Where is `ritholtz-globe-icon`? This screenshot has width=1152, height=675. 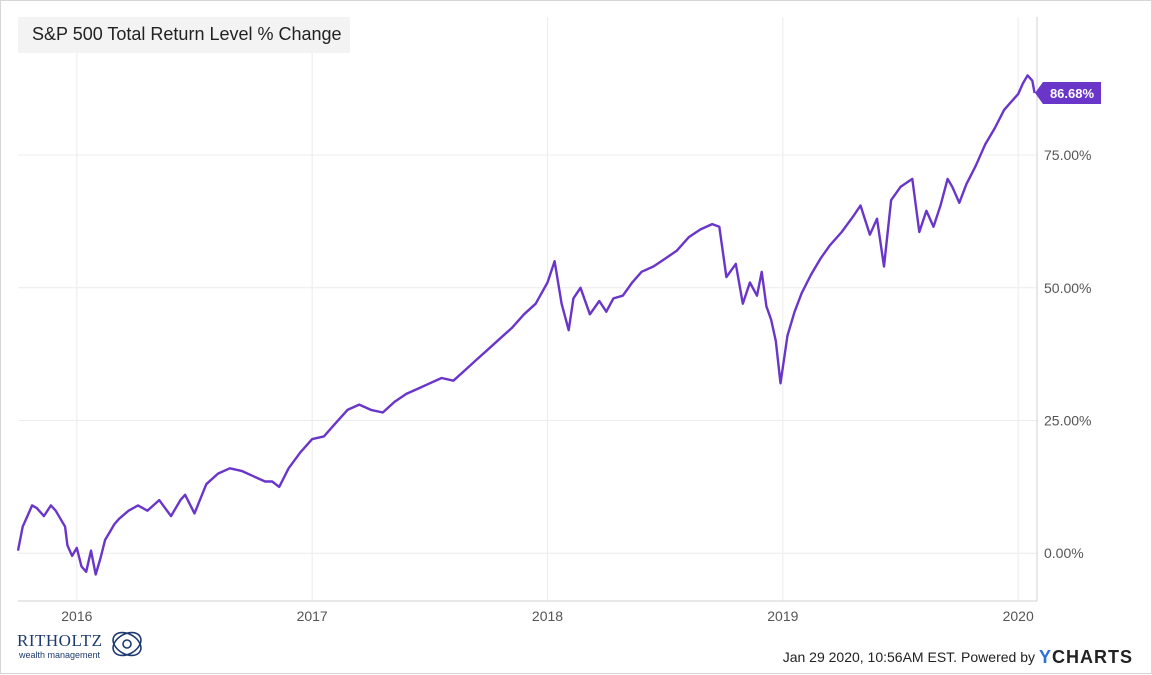
ritholtz-globe-icon is located at coordinates (127, 644).